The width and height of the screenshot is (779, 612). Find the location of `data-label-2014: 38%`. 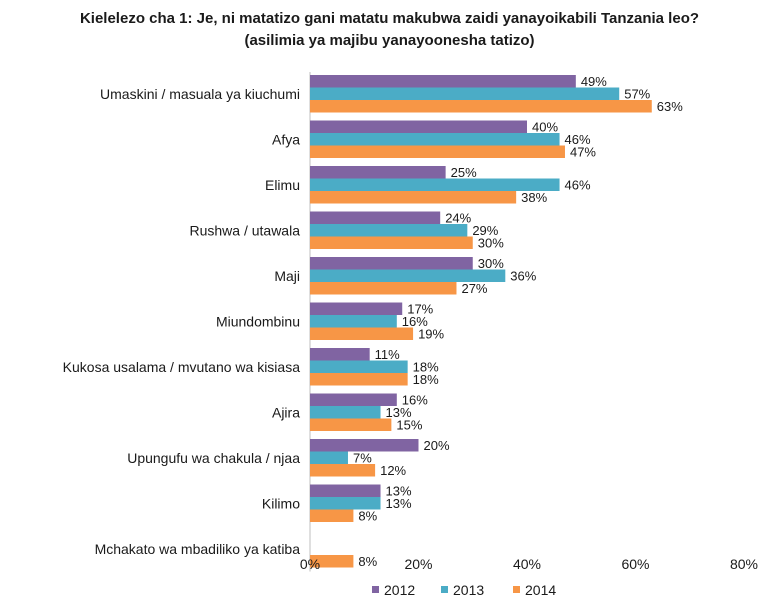

data-label-2014: 38% is located at coordinates (534, 197).